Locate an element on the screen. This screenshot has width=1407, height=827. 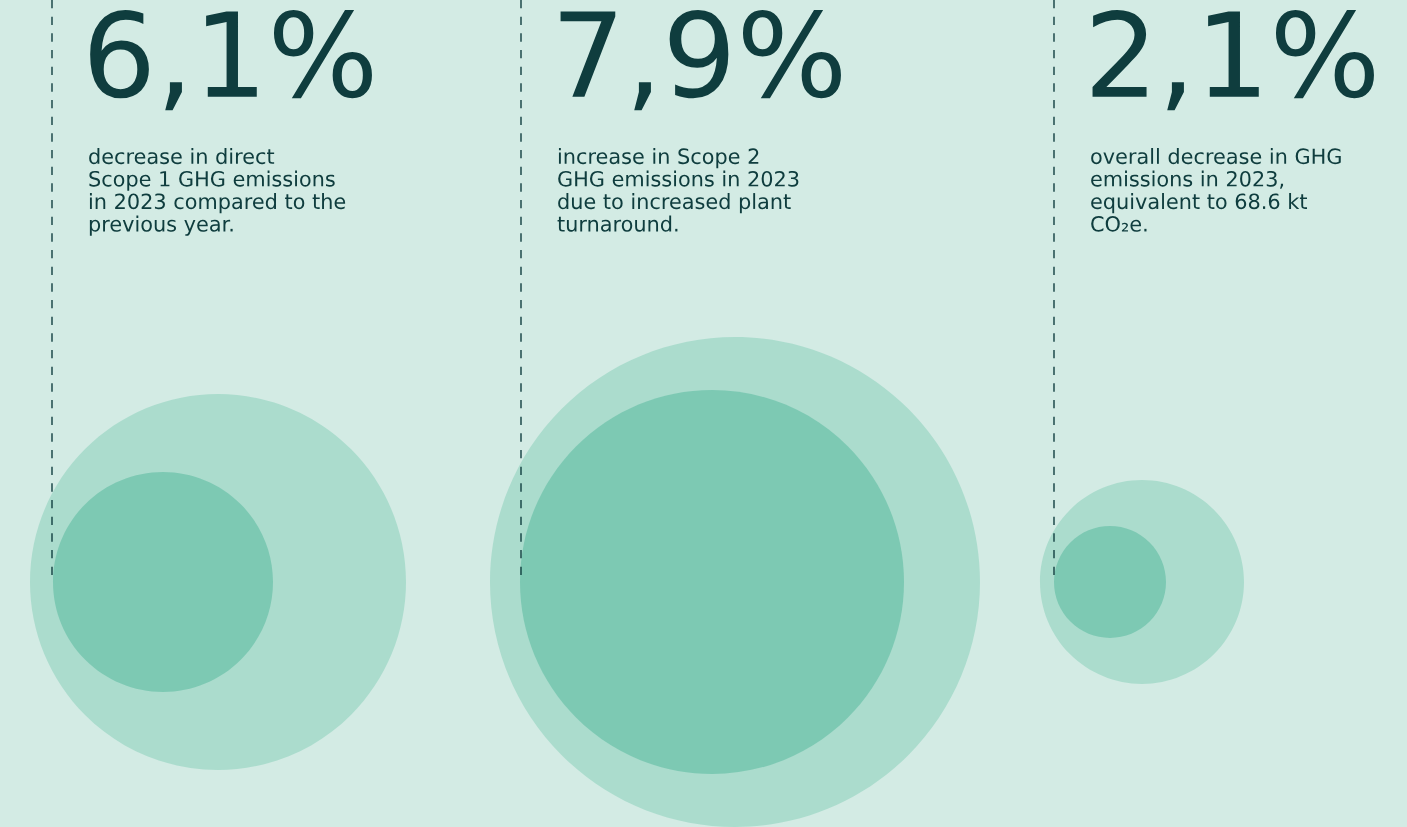
data-label: 6,1% is located at coordinates (231, 60).